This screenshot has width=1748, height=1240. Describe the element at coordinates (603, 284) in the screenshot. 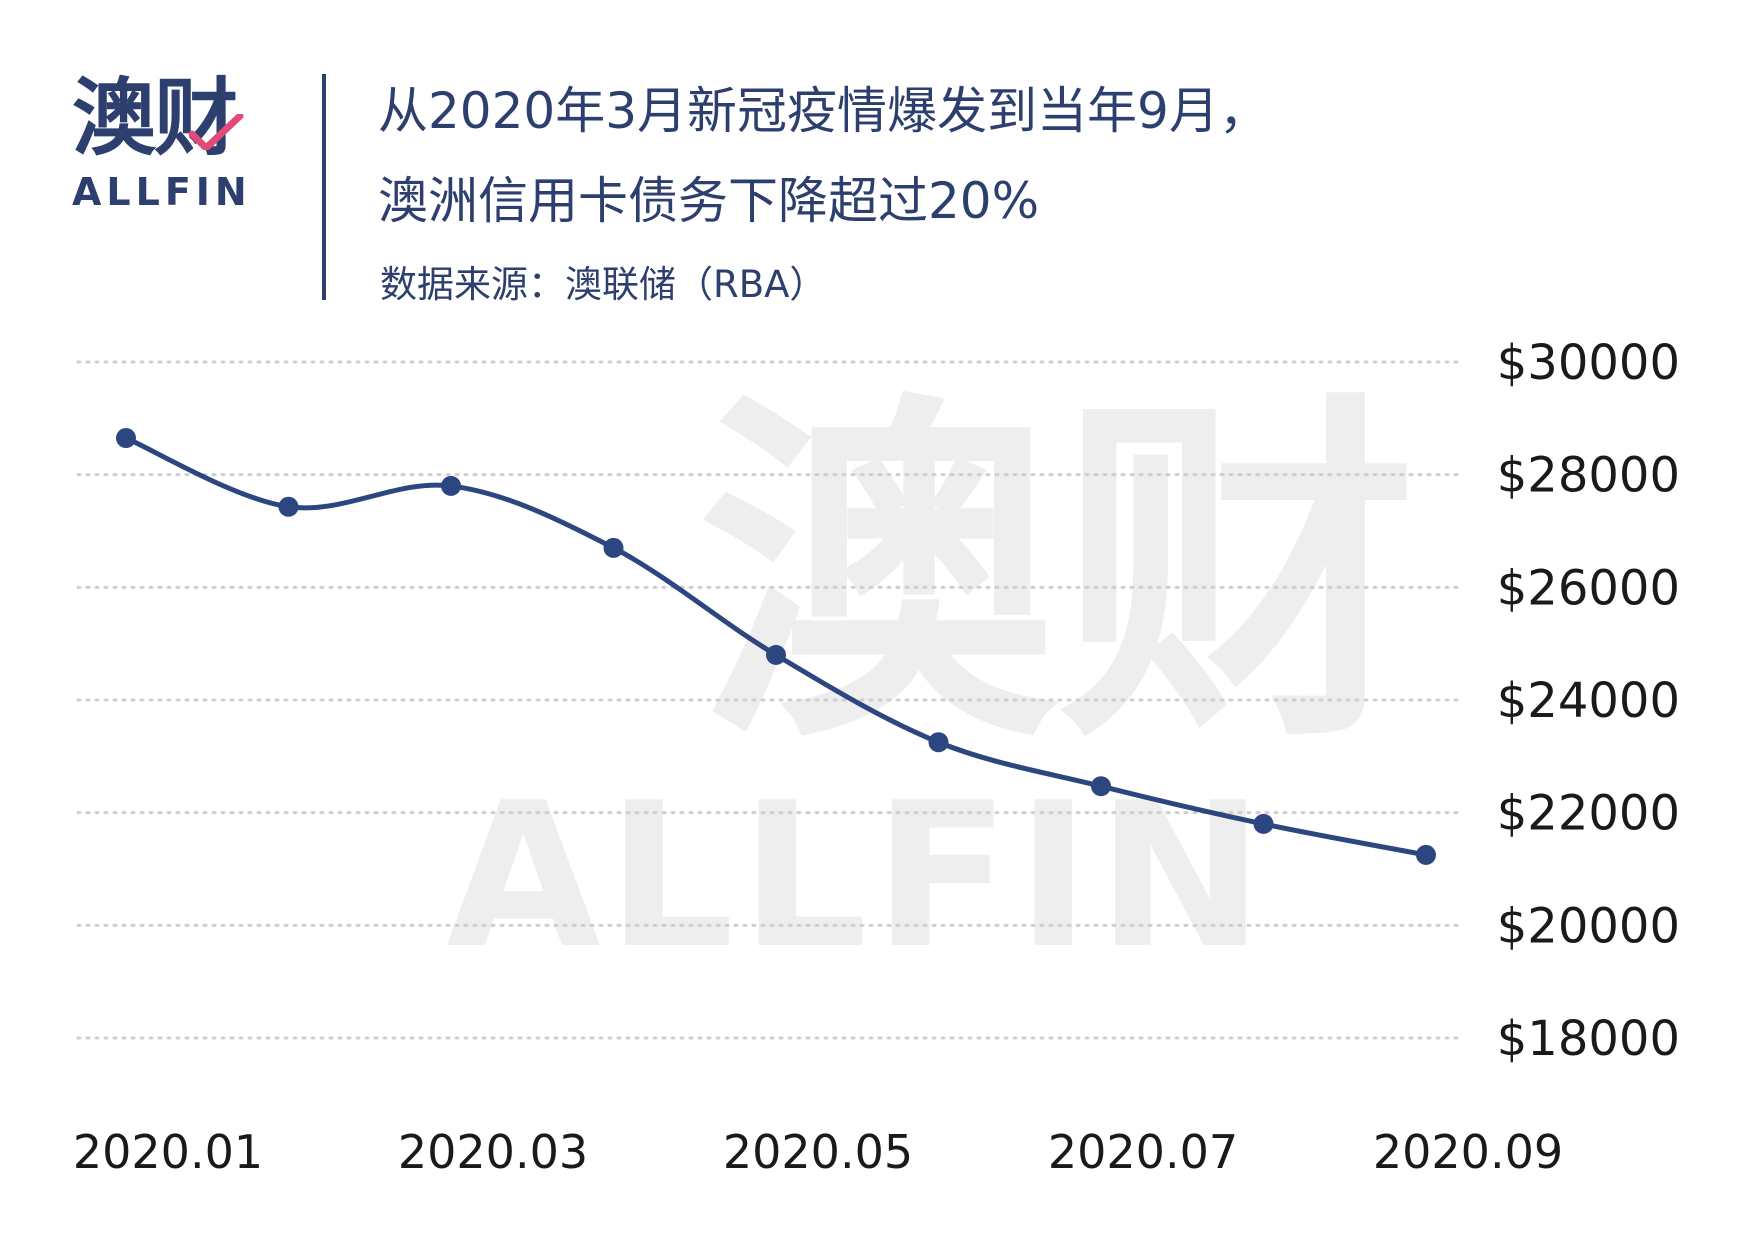

I see `data-source: 数据来源：澳联储（RBA）` at that location.